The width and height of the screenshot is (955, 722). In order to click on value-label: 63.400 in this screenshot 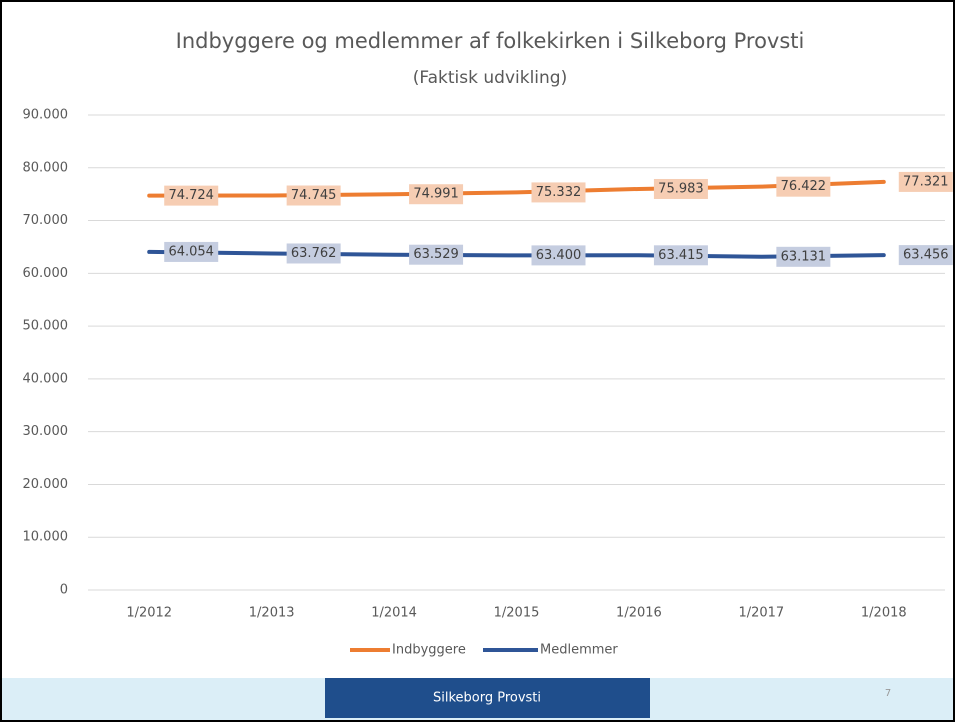, I will do `click(559, 255)`.